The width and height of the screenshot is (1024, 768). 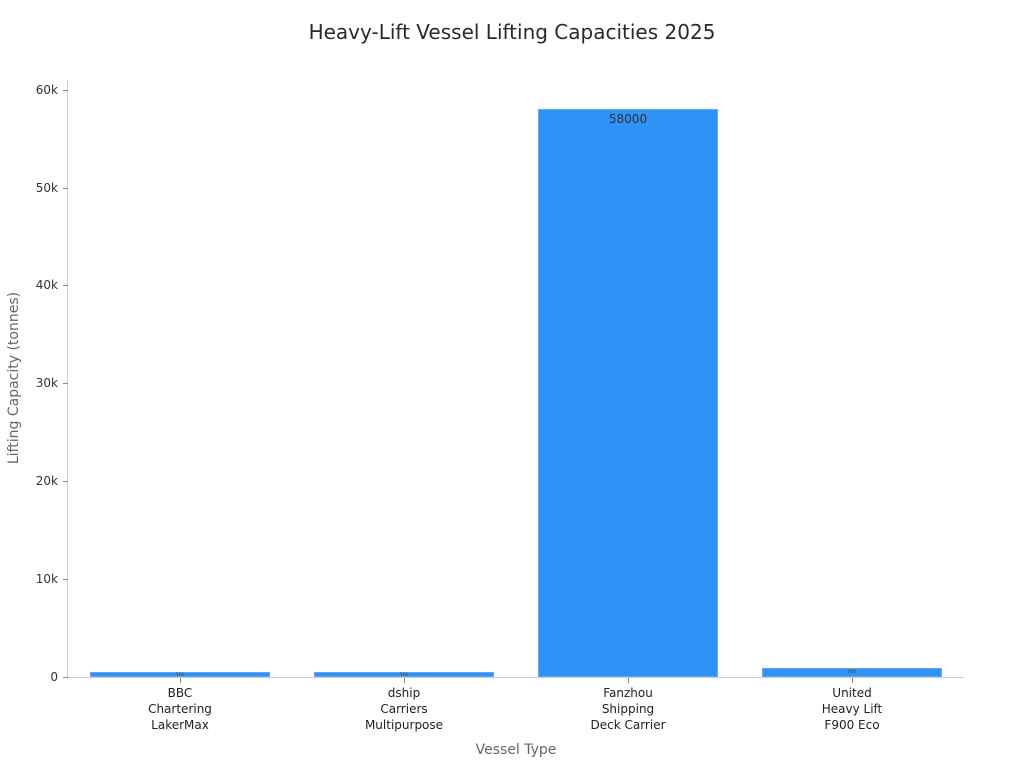 I want to click on x-label-line: F900 Eco, so click(x=852, y=725).